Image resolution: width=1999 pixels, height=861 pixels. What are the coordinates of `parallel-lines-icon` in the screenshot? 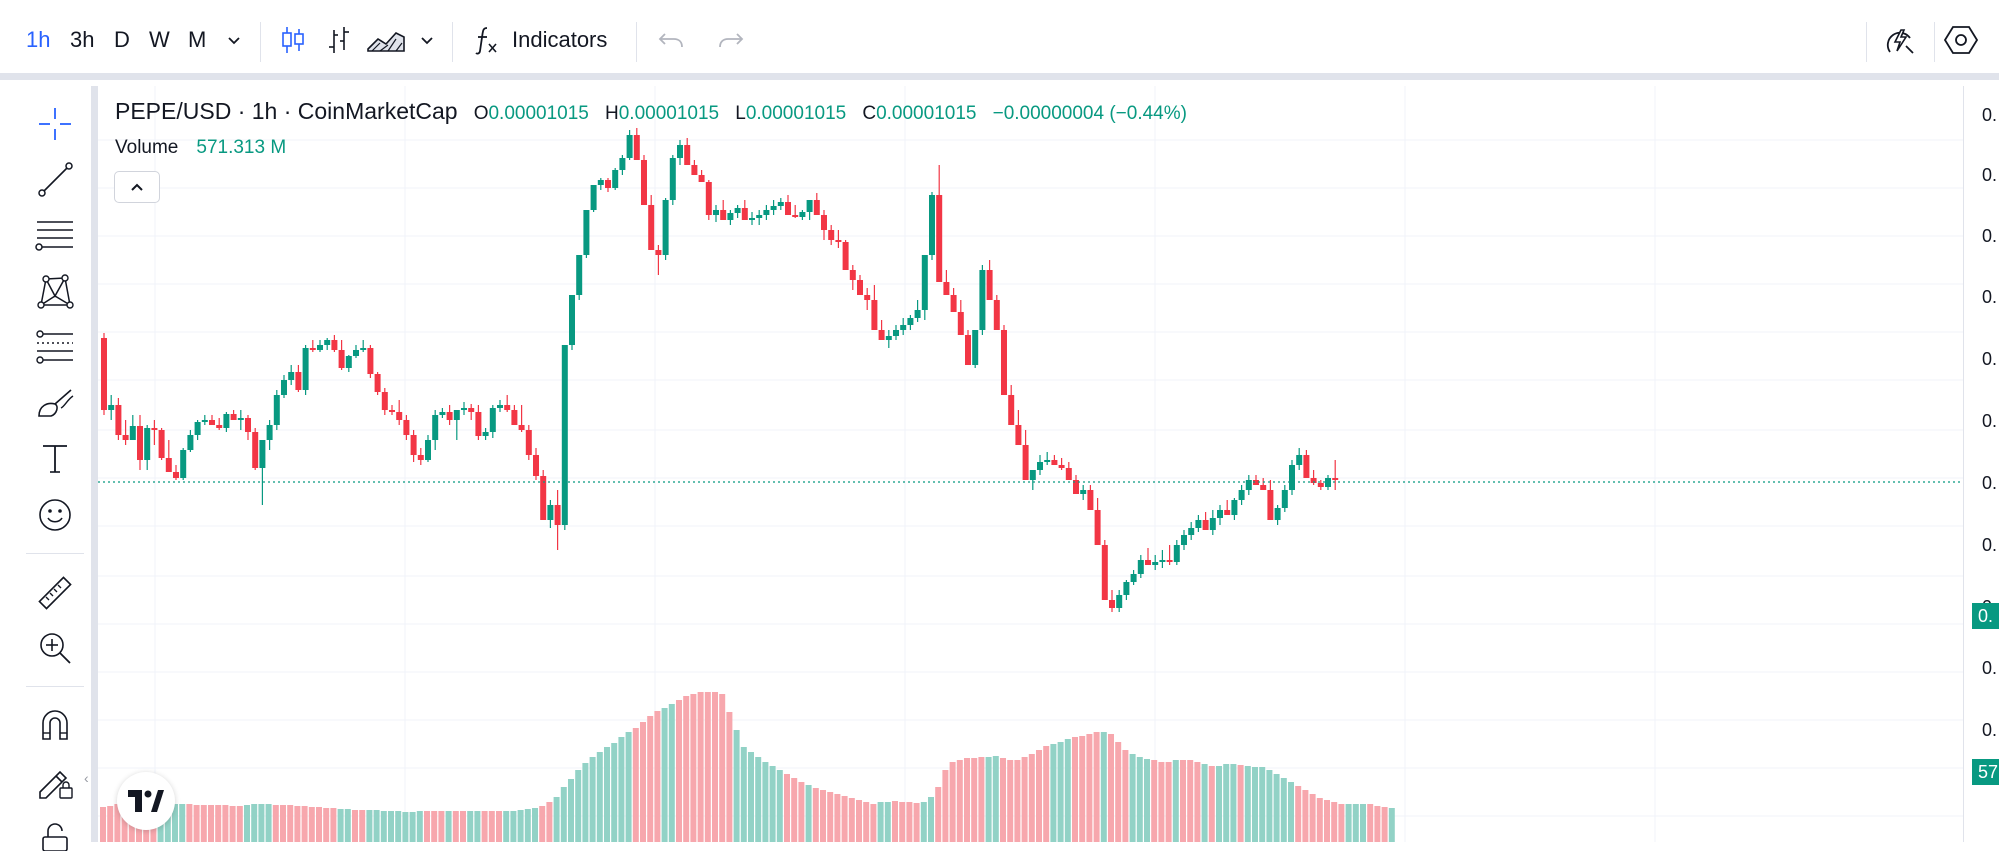 It's located at (55, 235).